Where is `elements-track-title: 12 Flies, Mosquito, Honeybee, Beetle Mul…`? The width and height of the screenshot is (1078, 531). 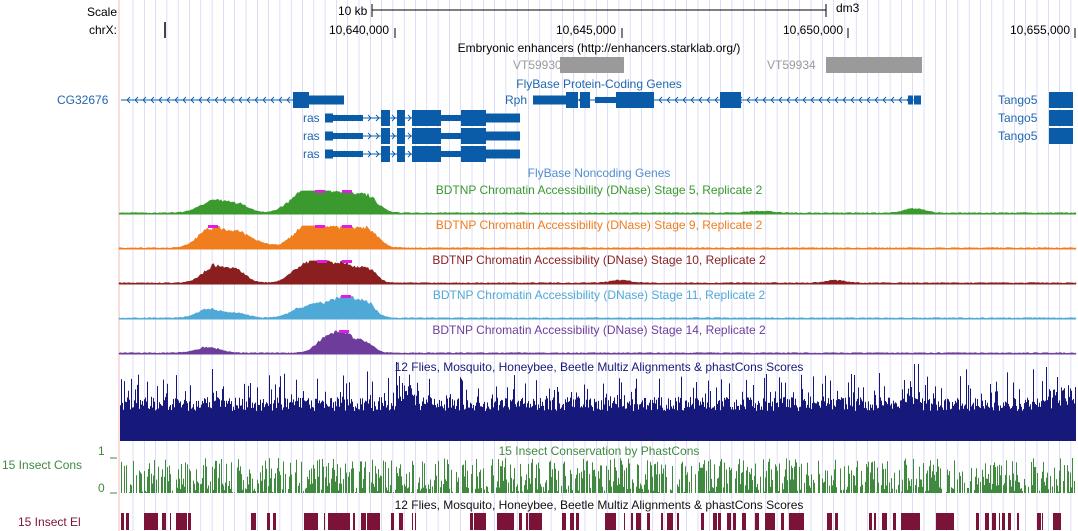
elements-track-title: 12 Flies, Mosquito, Honeybee, Beetle Mul… is located at coordinates (599, 505).